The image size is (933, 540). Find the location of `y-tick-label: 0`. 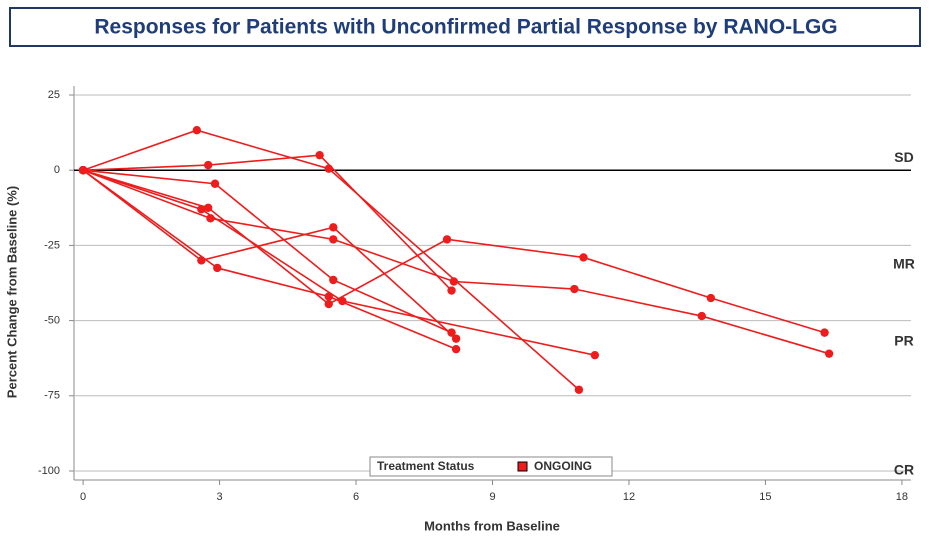

y-tick-label: 0 is located at coordinates (57, 170).